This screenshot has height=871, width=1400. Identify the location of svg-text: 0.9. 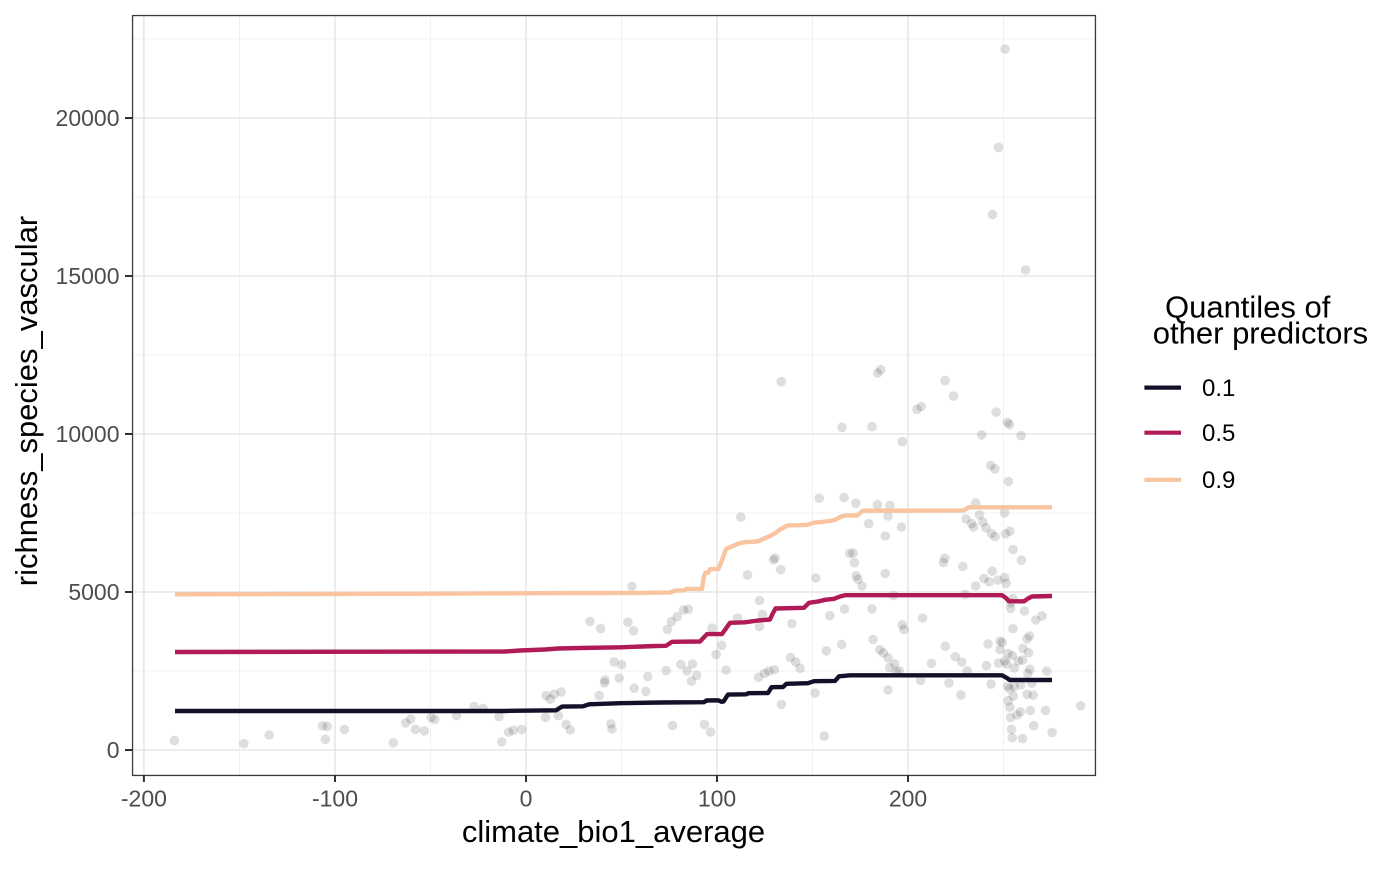
(1218, 480).